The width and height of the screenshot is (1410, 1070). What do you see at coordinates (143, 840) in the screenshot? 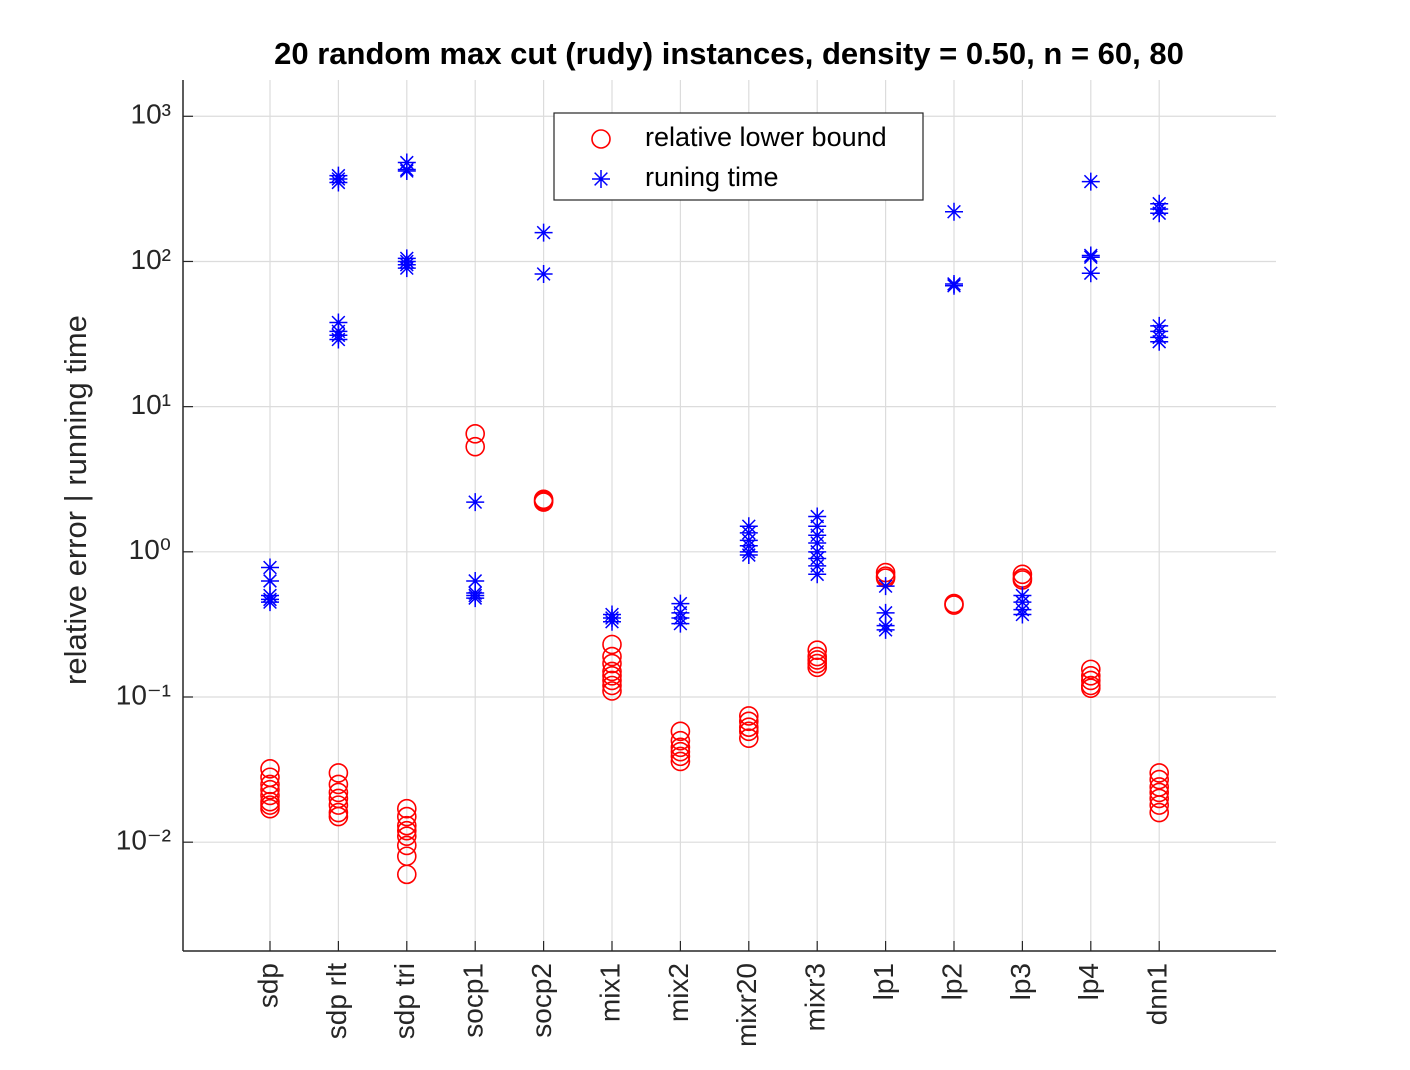
I see `y-tick-label: 10⁻²` at bounding box center [143, 840].